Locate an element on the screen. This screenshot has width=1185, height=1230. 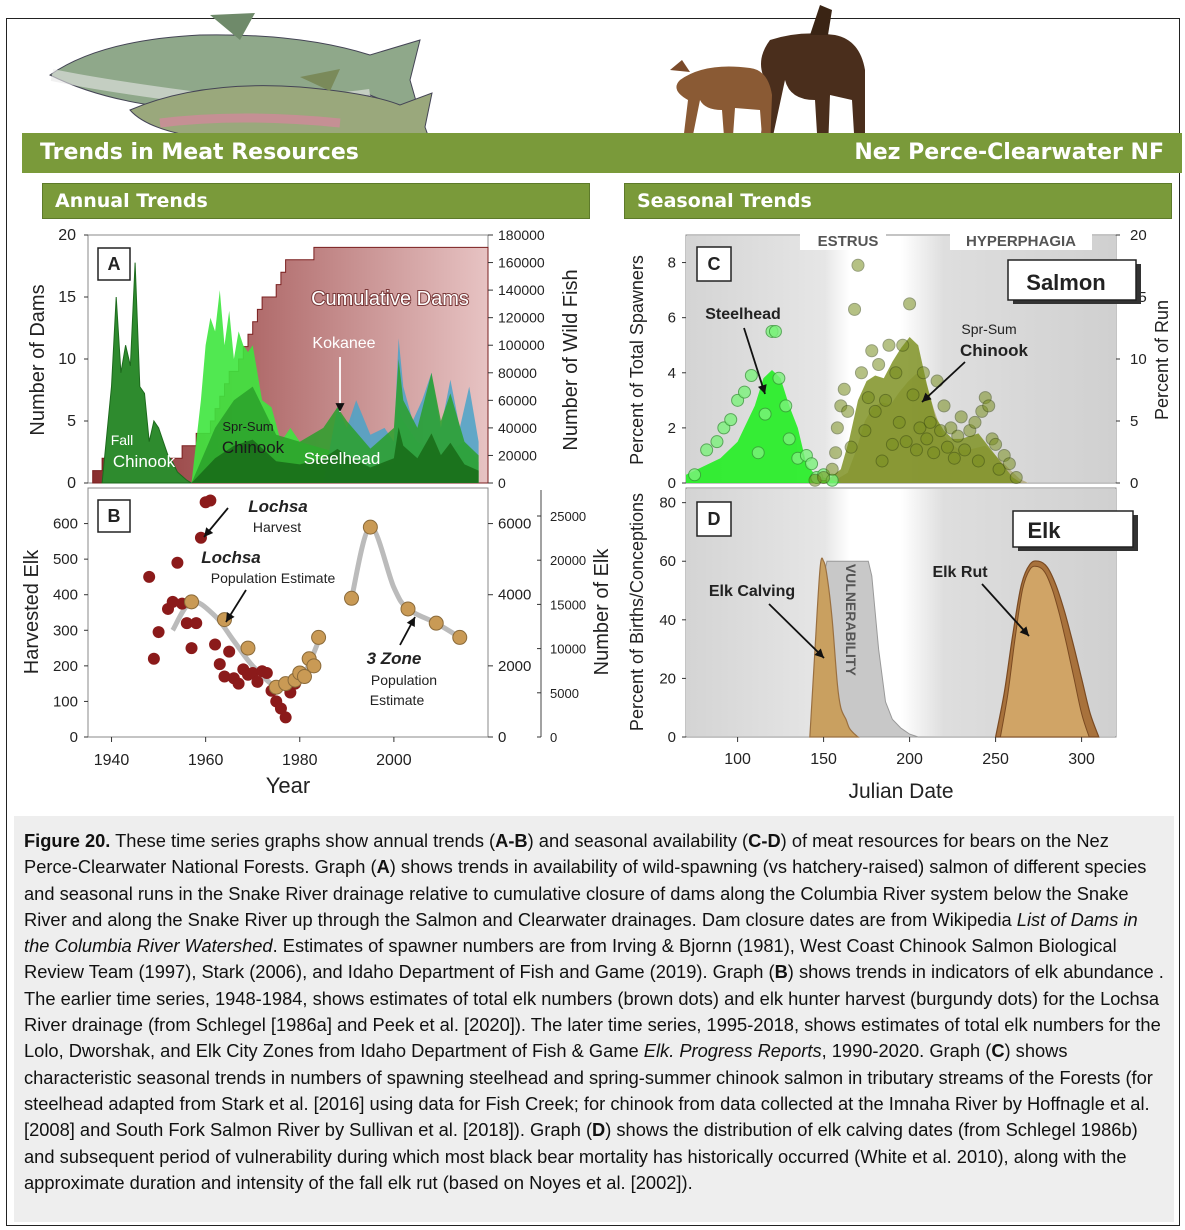
panel-b-left-tick-label: 400 is located at coordinates (65, 595).